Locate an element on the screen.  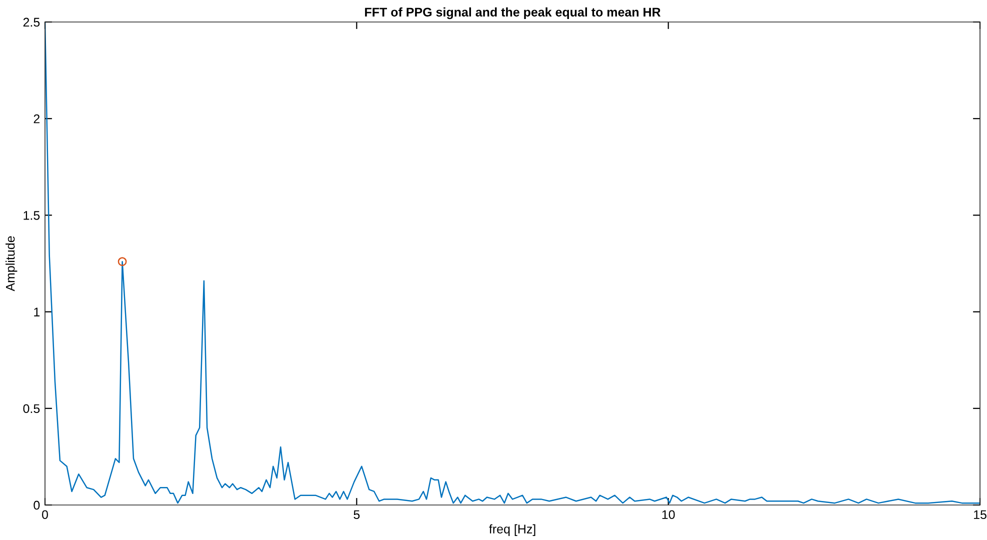
chart-title: FFT of PPG signal and the peak equal to mean HR is located at coordinates (513, 13).